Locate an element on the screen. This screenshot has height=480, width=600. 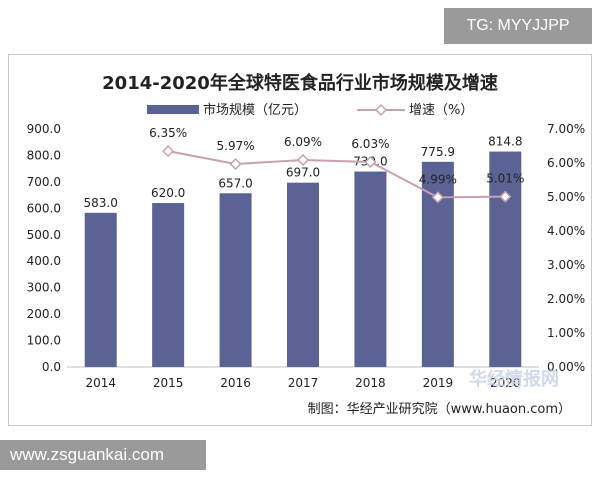
x-tick-label: 2018 is located at coordinates (370, 383).